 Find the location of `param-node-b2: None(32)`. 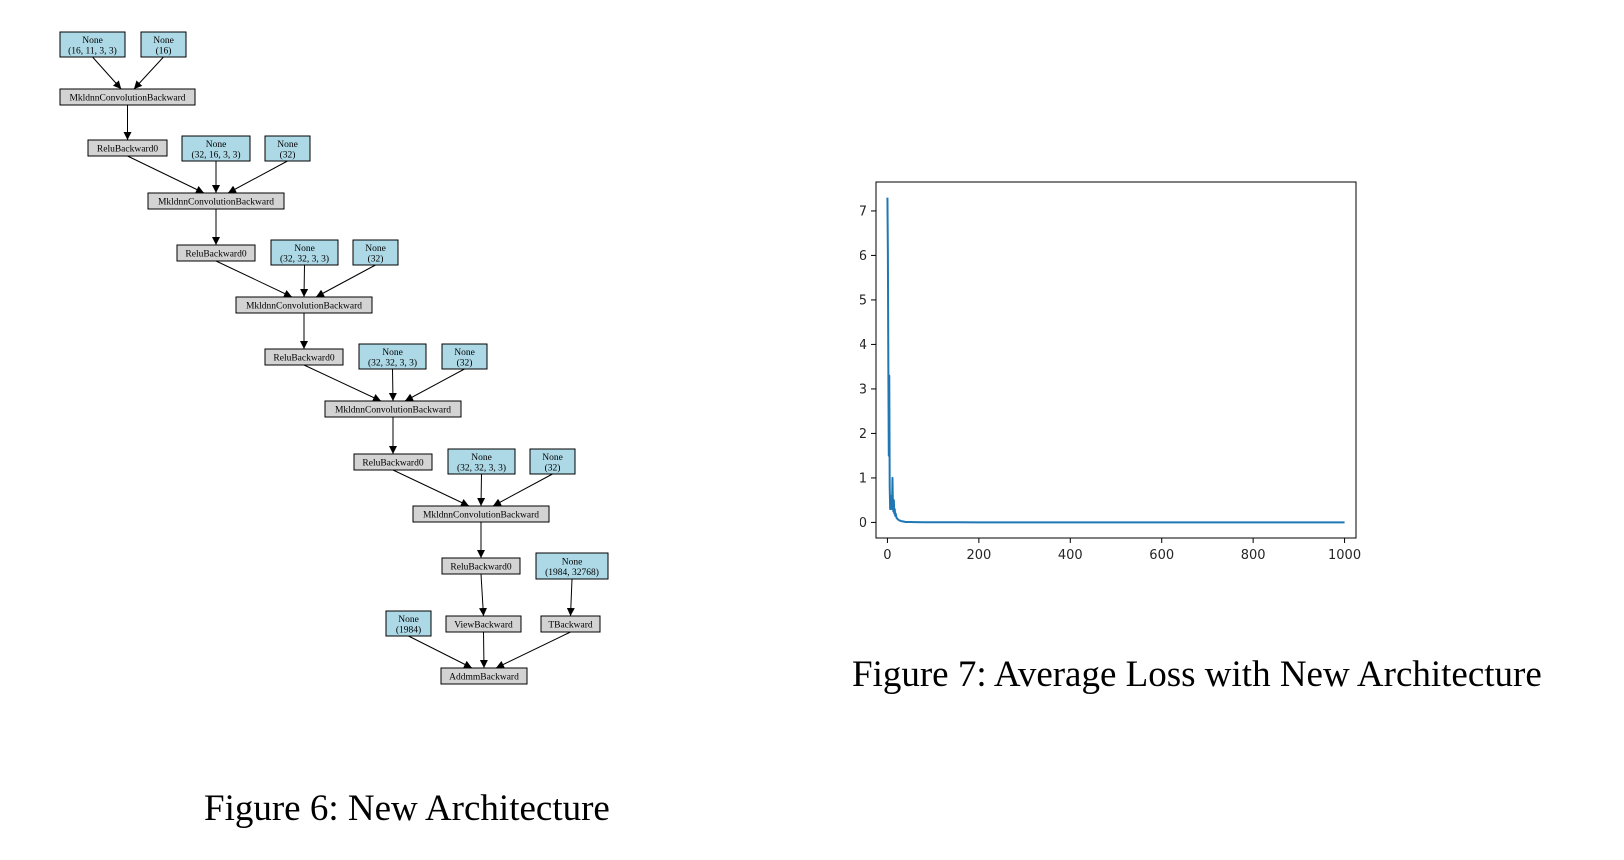

param-node-b2: None(32) is located at coordinates (287, 148).